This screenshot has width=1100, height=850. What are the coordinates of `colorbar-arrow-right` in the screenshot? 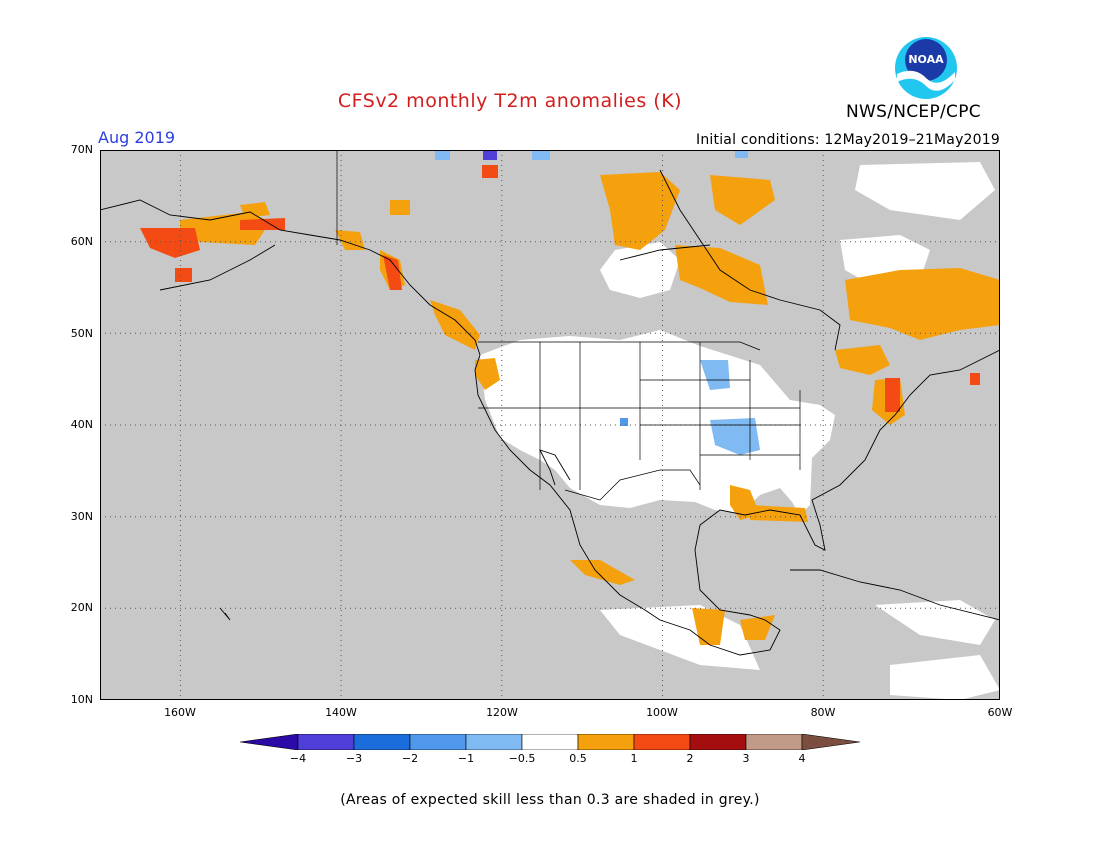 It's located at (831, 742).